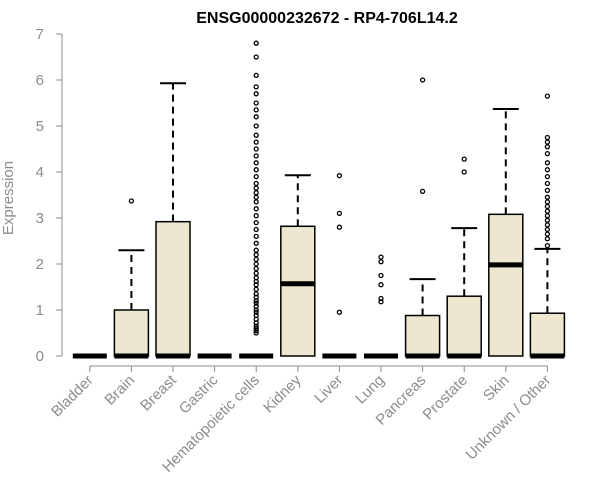 The image size is (600, 500). Describe the element at coordinates (49, 195) in the screenshot. I see `y-axis: 0 1 2 3 4 5 6 7` at that location.